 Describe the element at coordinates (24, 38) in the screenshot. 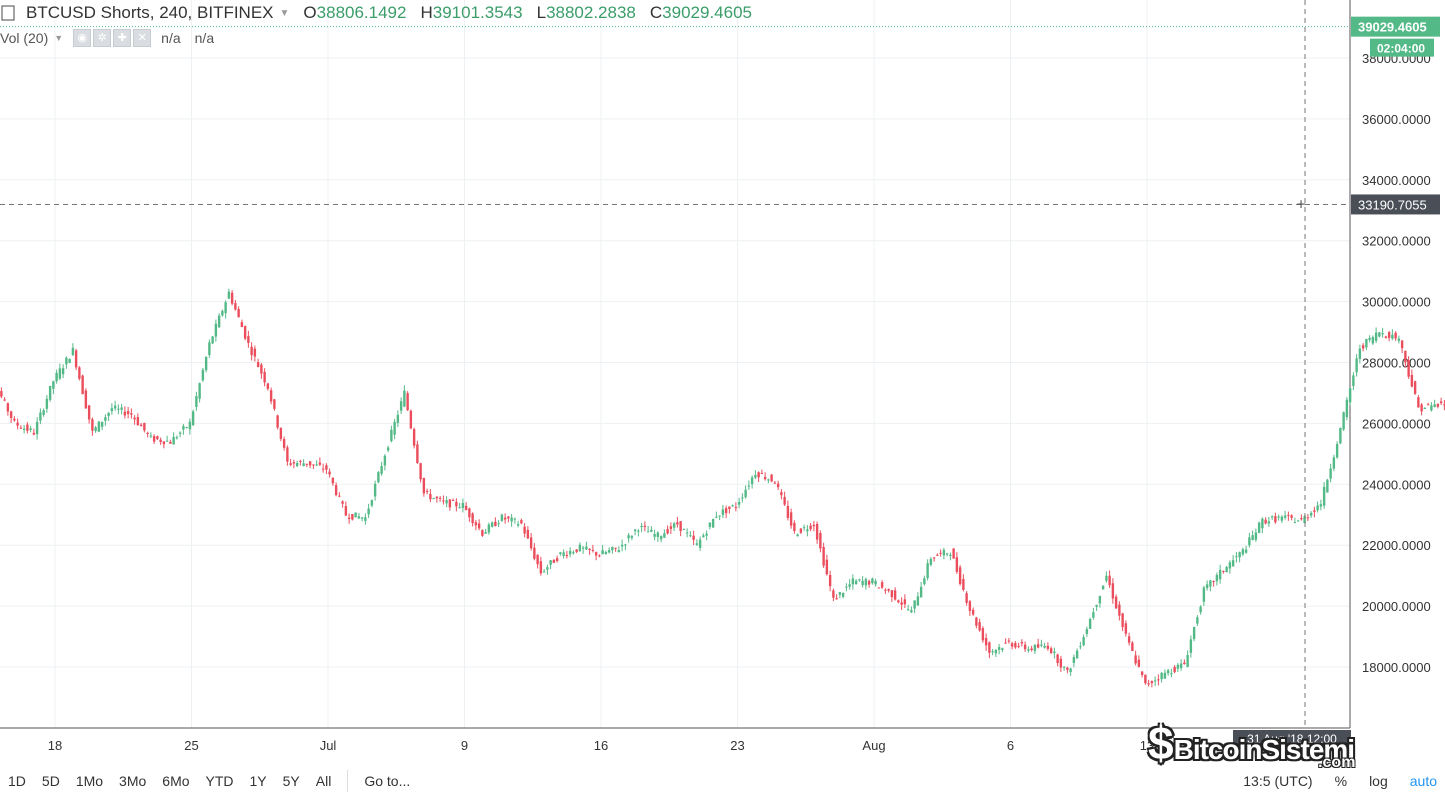

I see `volume-indicator-label: Vol (20)` at that location.